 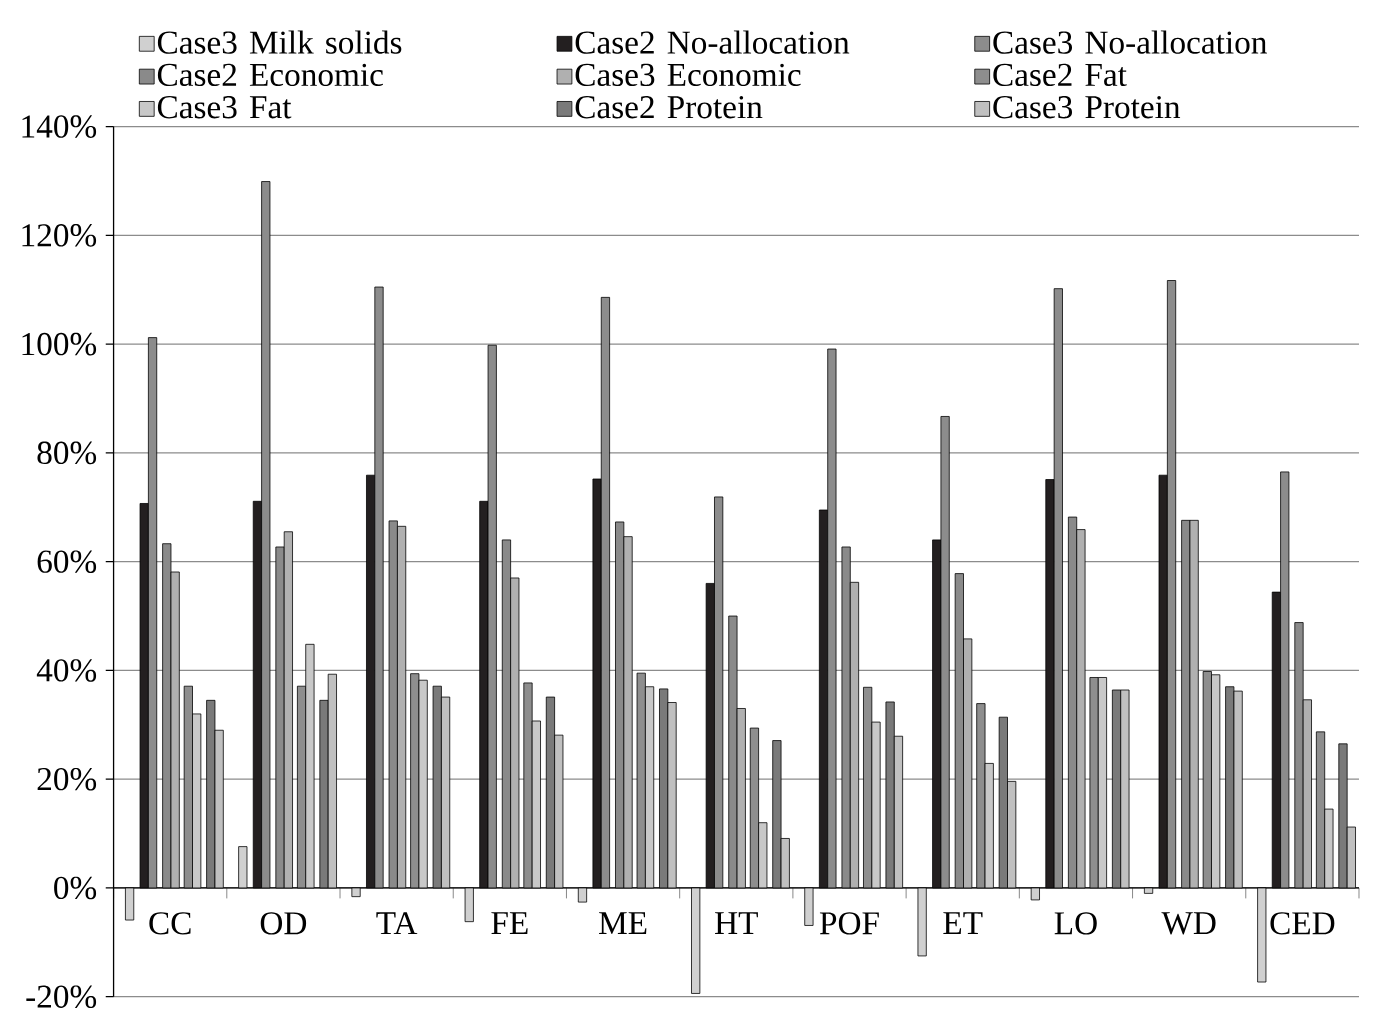 I want to click on legend-label: Case3 Economic, so click(x=688, y=74).